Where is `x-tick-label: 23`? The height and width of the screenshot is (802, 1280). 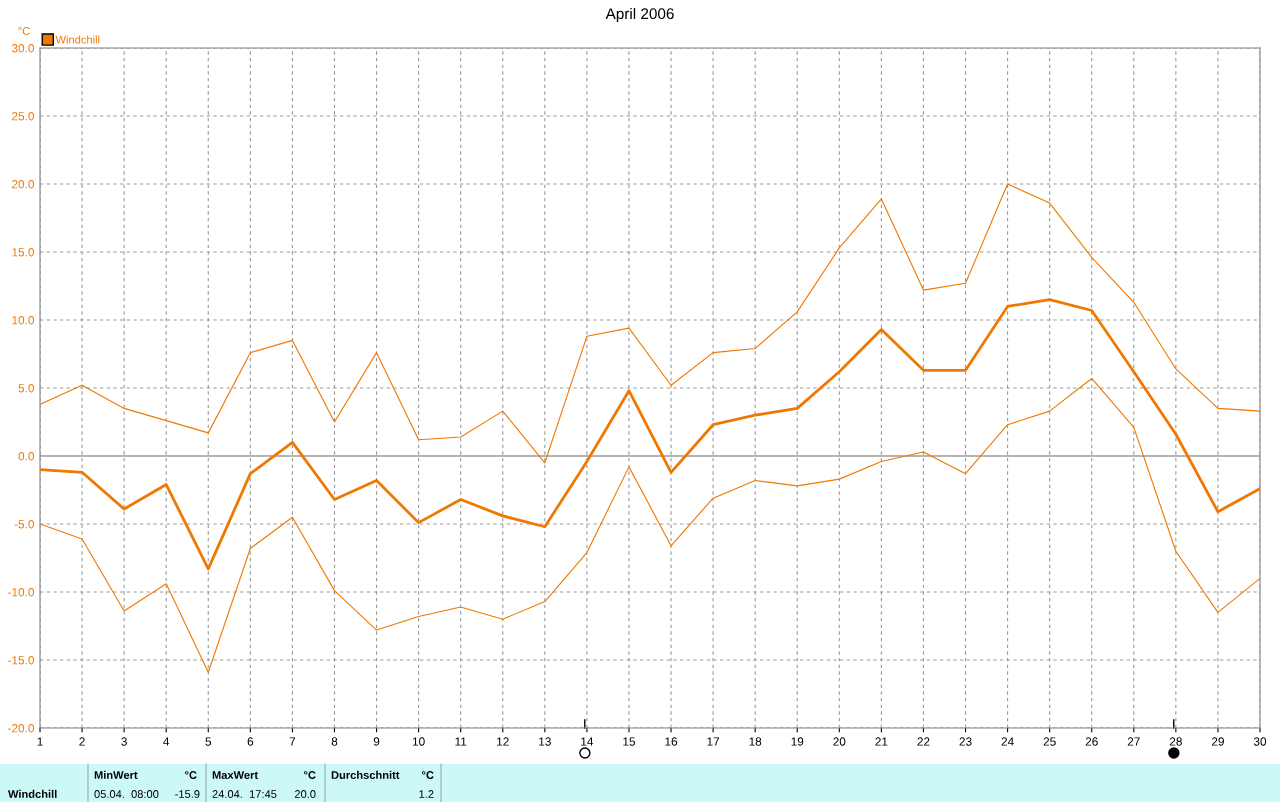
x-tick-label: 23 is located at coordinates (965, 741).